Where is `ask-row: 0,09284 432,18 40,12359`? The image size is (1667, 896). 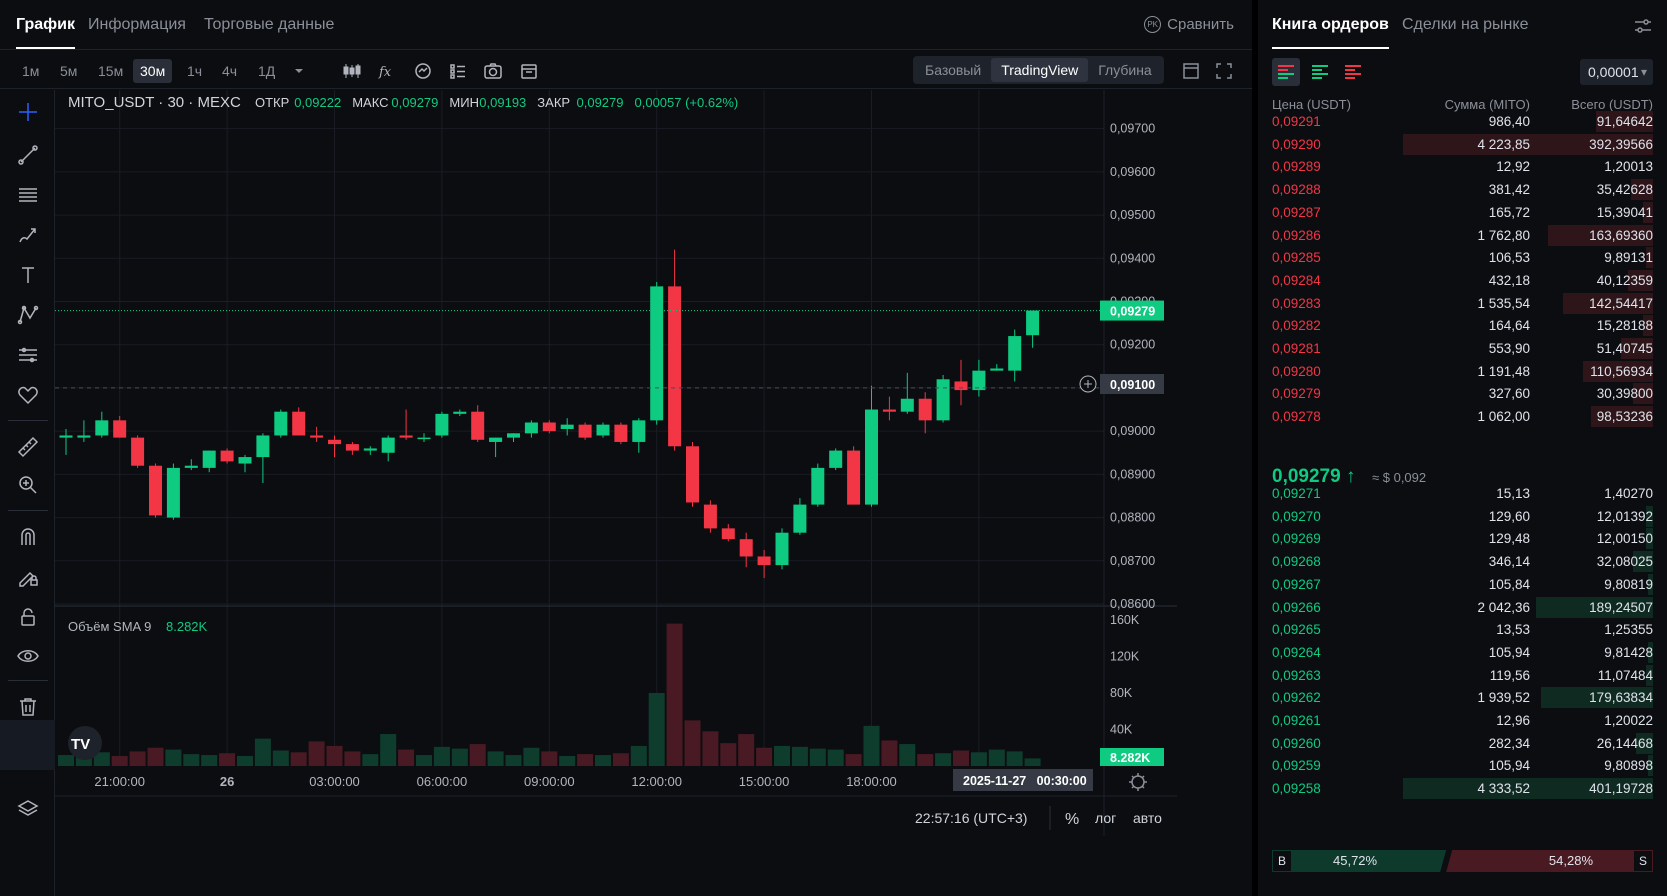
ask-row: 0,09284 432,18 40,12359 is located at coordinates (1462, 280).